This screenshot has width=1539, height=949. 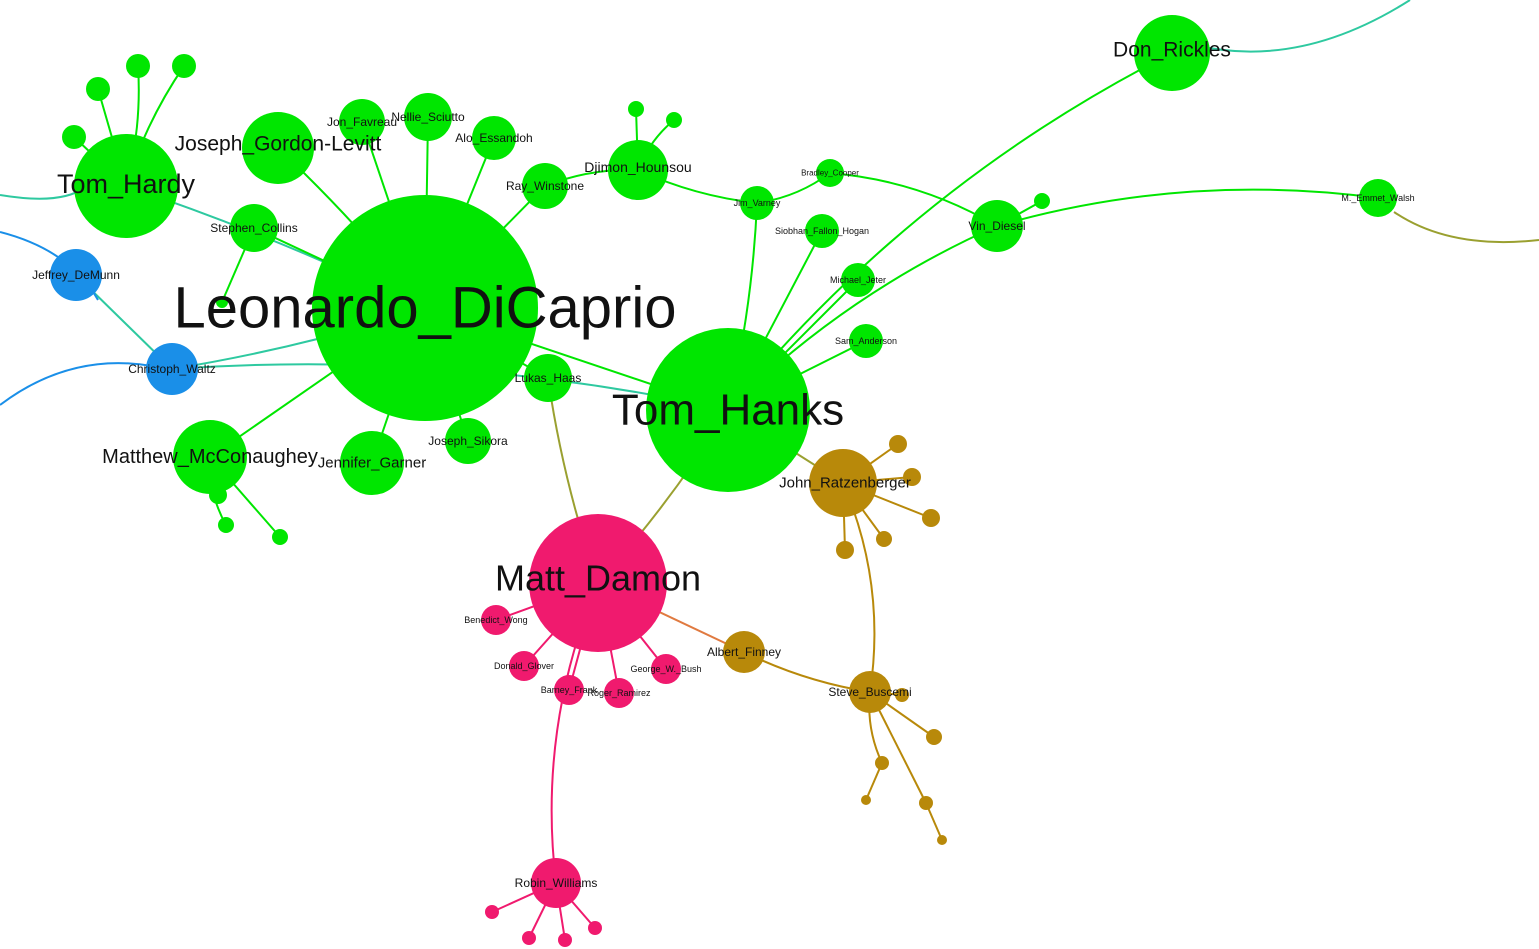 What do you see at coordinates (278, 144) in the screenshot?
I see `node-label: Joseph_Gordon-Levitt` at bounding box center [278, 144].